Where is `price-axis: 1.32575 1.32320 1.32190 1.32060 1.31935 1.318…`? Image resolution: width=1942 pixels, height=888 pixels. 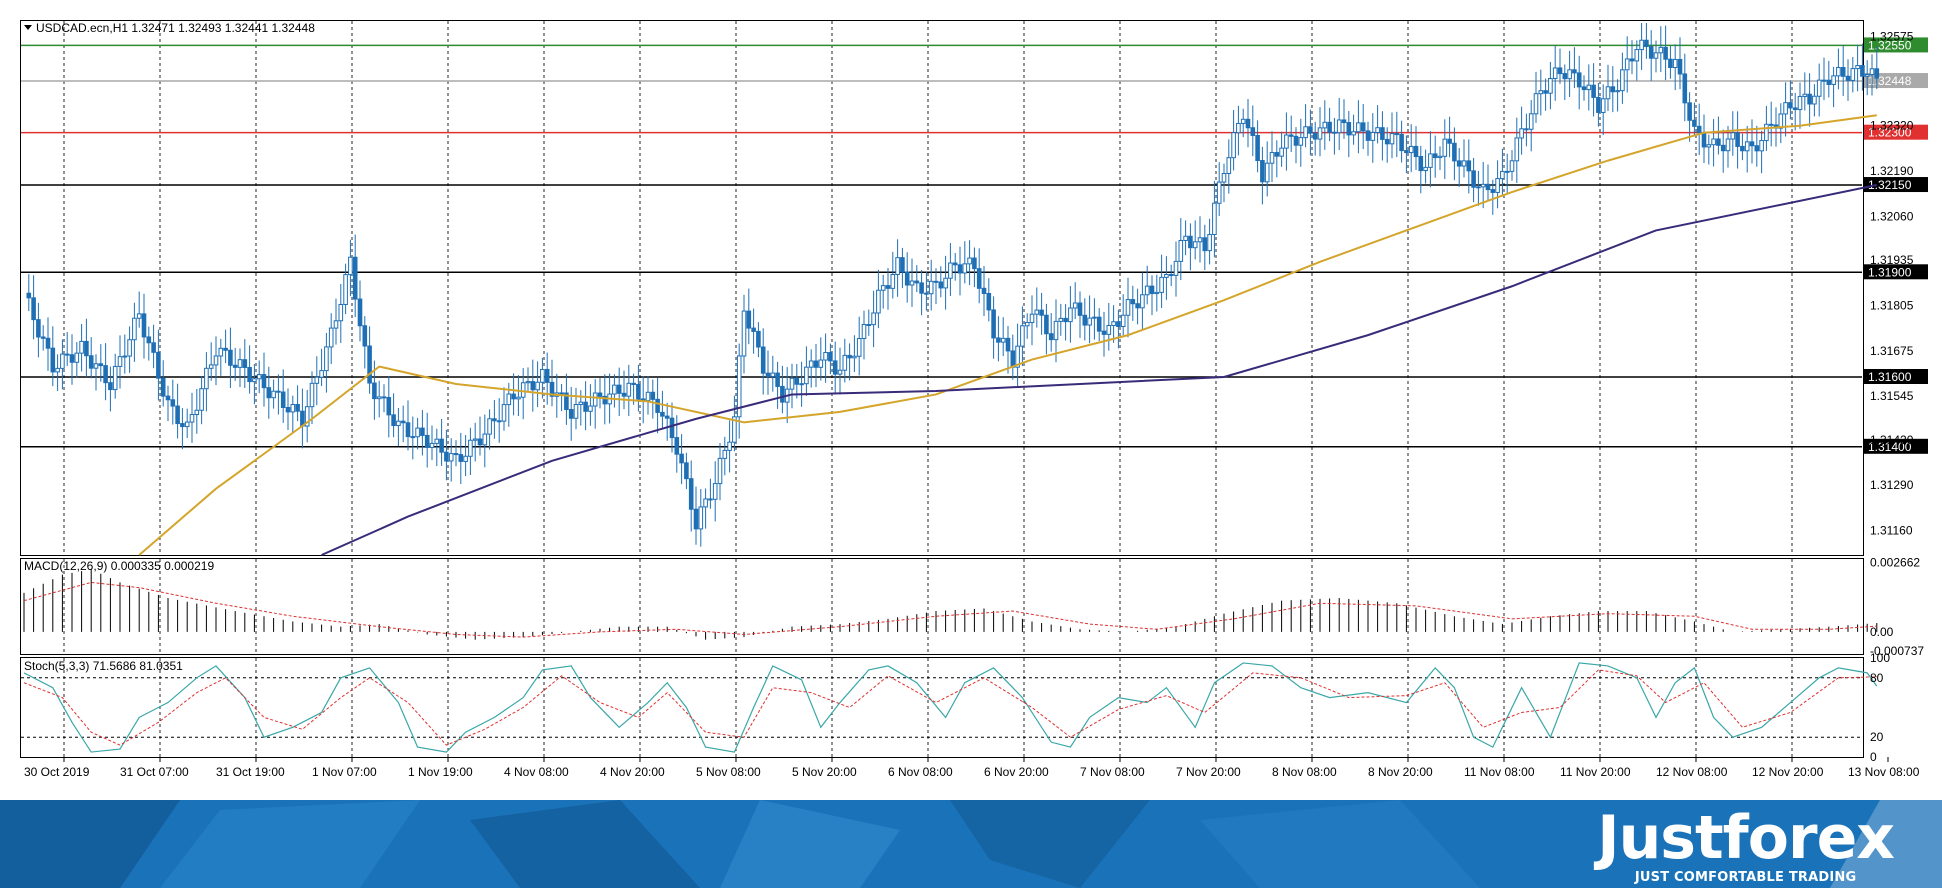
price-axis: 1.32575 1.32320 1.32190 1.32060 1.31935 1.318… is located at coordinates (1897, 397).